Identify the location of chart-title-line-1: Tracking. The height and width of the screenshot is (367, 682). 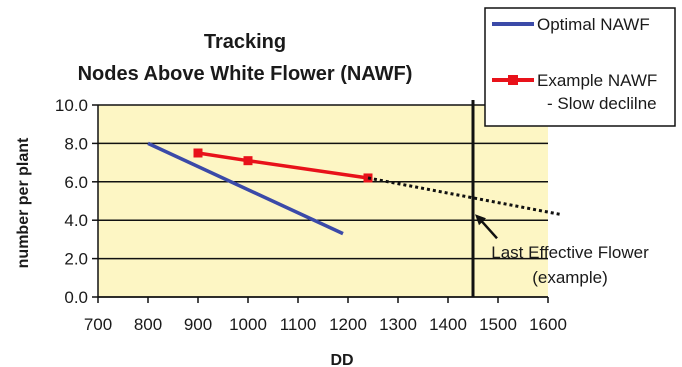
(245, 42).